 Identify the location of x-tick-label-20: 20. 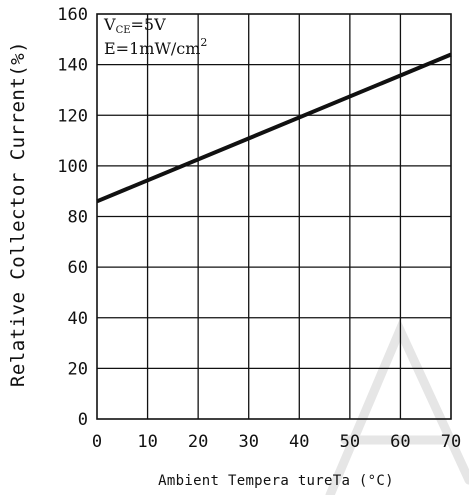
(198, 442).